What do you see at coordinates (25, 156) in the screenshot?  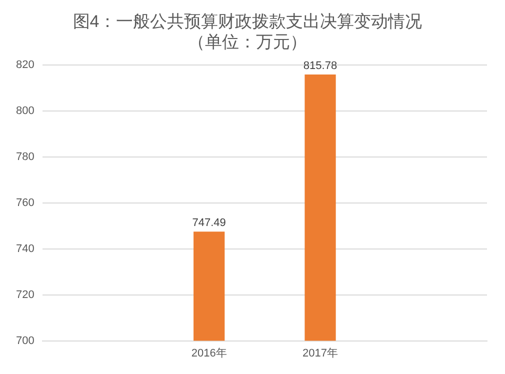 I see `y-tick-label: 780` at bounding box center [25, 156].